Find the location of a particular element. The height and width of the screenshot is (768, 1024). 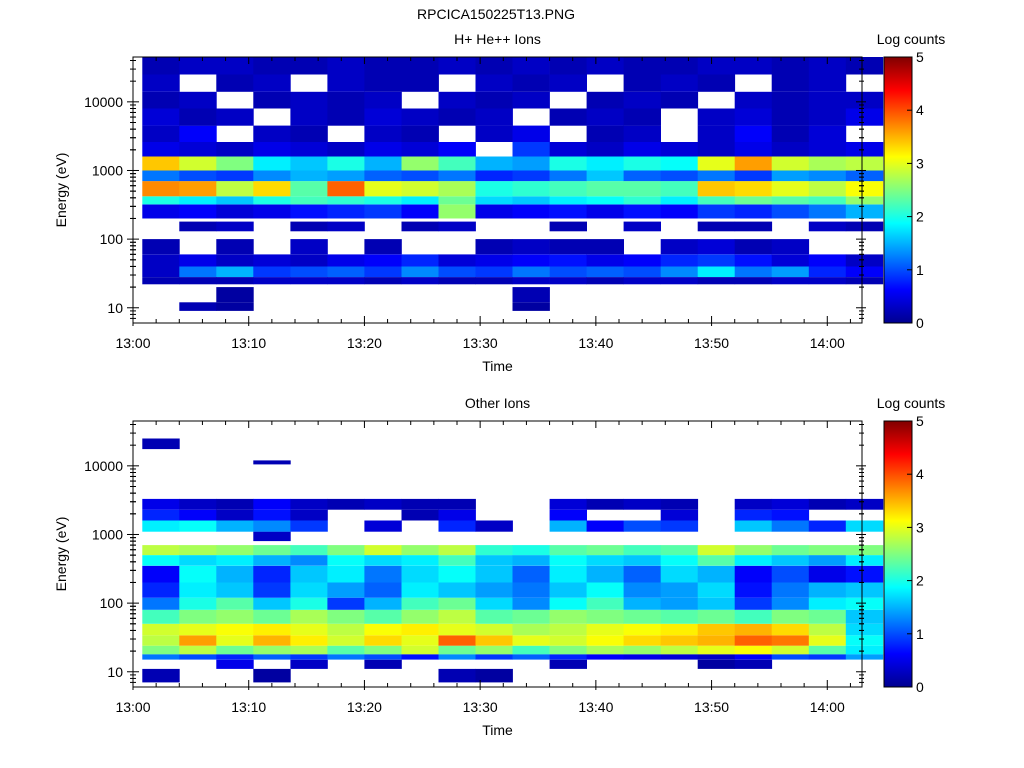

colorbar-tick-label: 5 is located at coordinates (920, 57).